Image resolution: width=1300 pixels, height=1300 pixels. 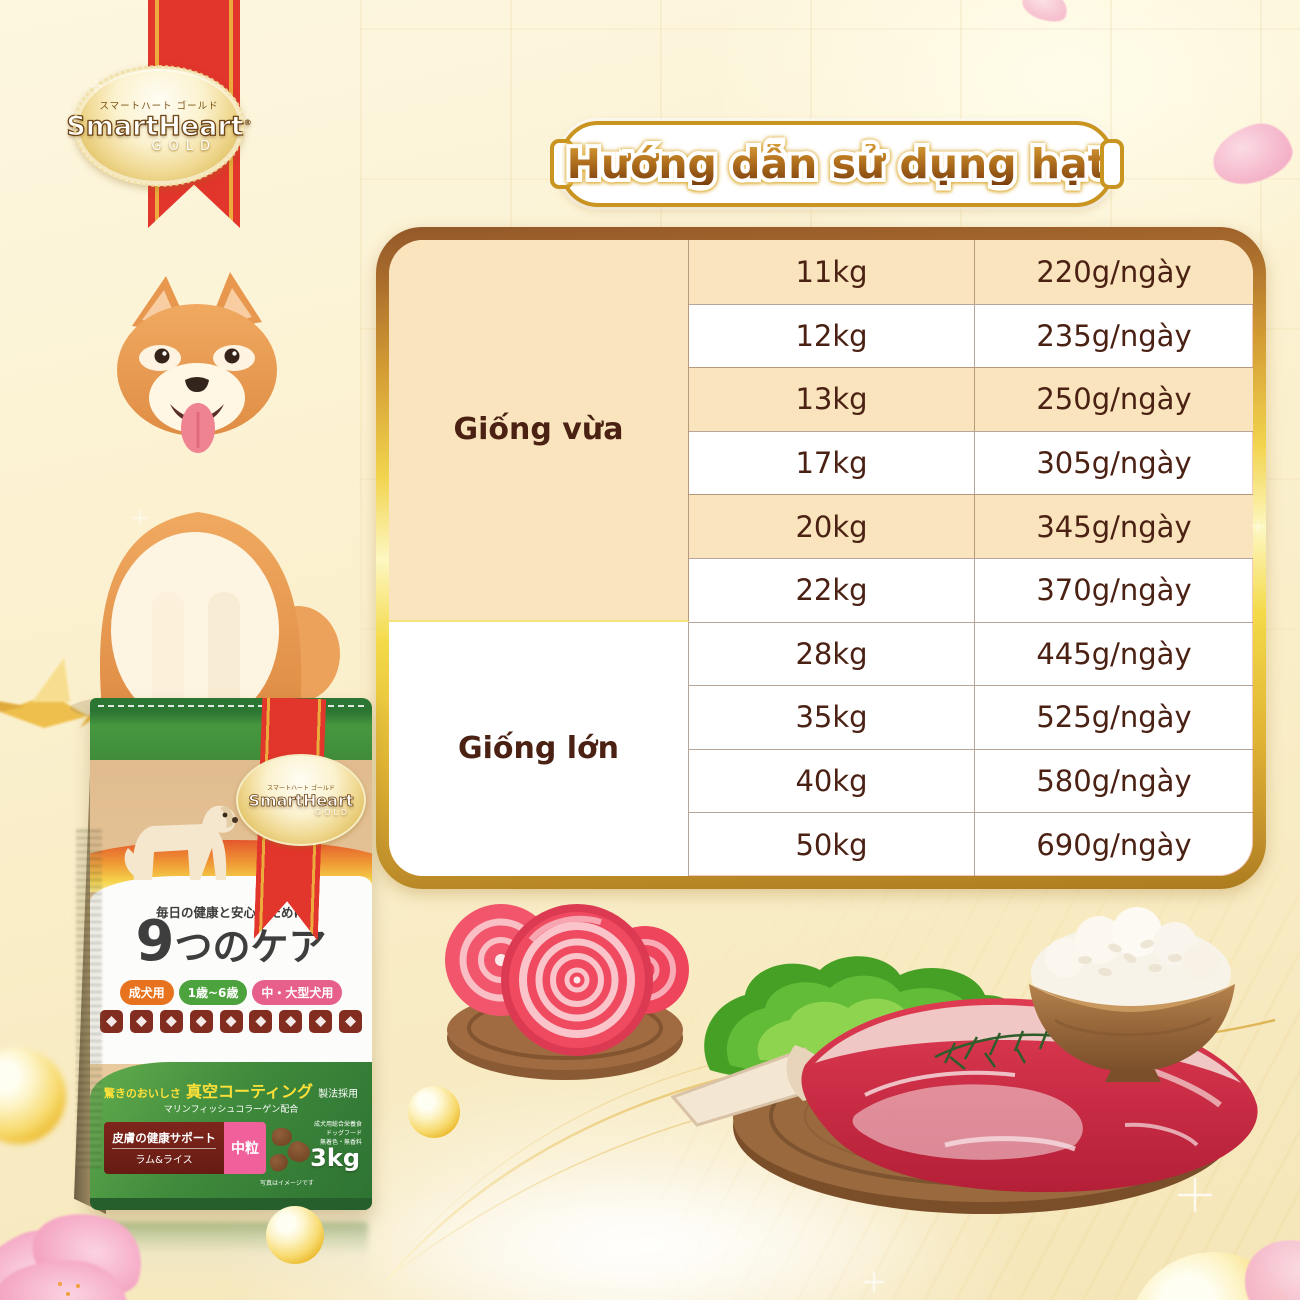 I want to click on amount-cell: 525g/ngày, so click(x=1114, y=717).